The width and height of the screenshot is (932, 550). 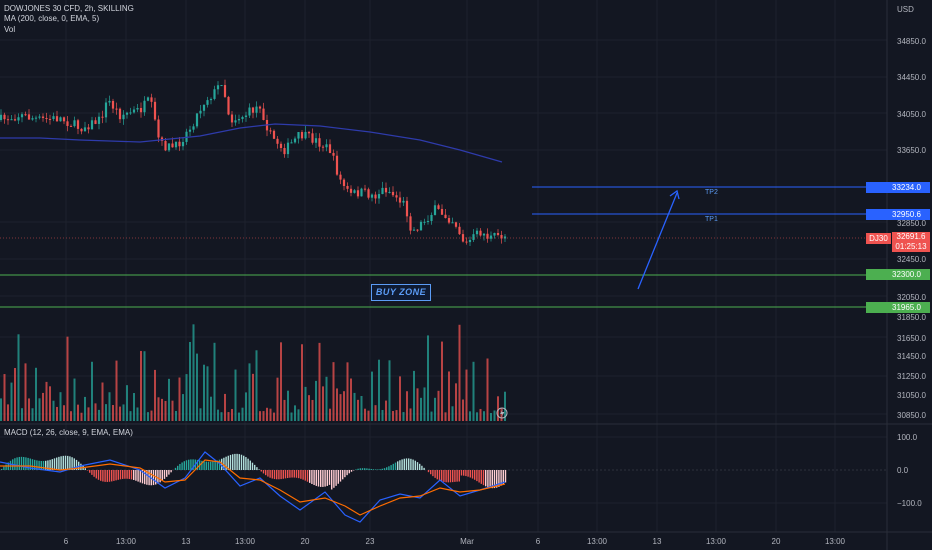 I want to click on tp2-label: TP2, so click(x=711, y=192).